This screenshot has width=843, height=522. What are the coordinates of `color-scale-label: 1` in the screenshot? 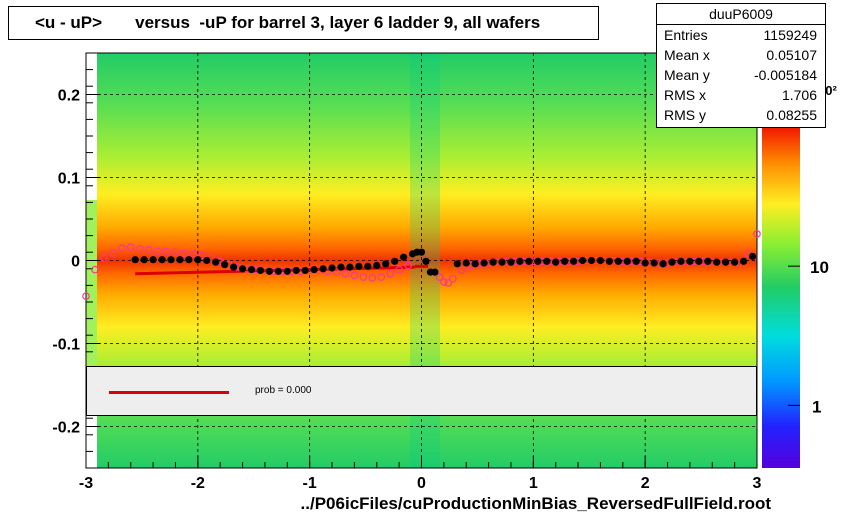 It's located at (816, 406).